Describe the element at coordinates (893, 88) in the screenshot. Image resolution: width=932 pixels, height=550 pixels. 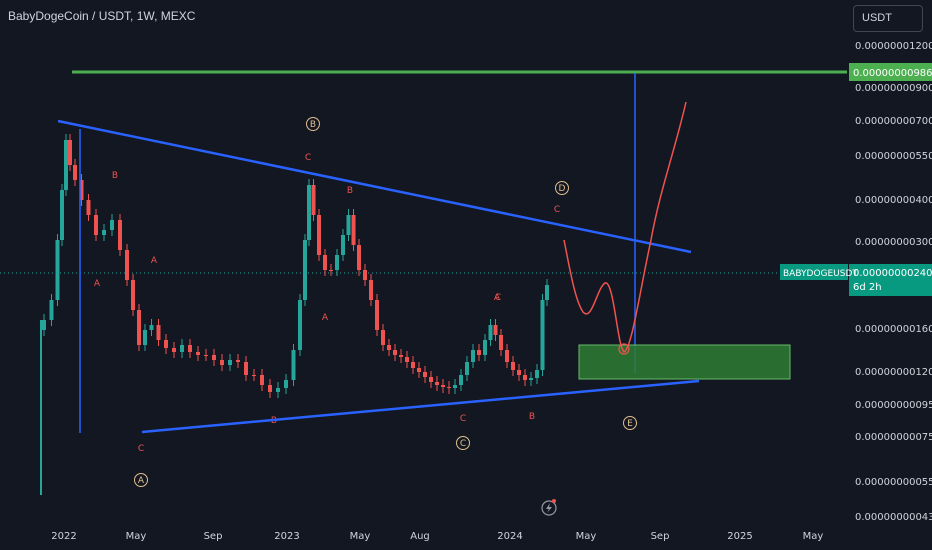
I see `y-tick-label: 0.0000000090000` at that location.